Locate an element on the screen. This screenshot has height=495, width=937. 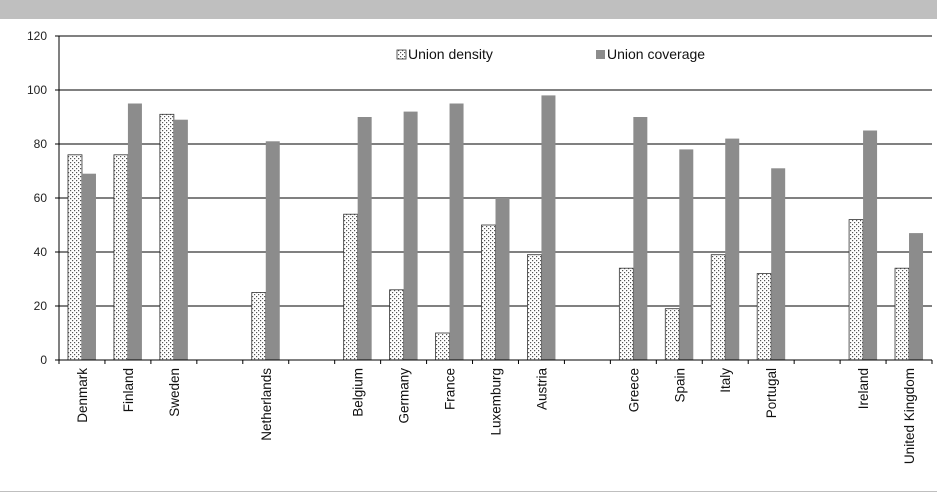
y-tick-label: 60 is located at coordinates (41, 198).